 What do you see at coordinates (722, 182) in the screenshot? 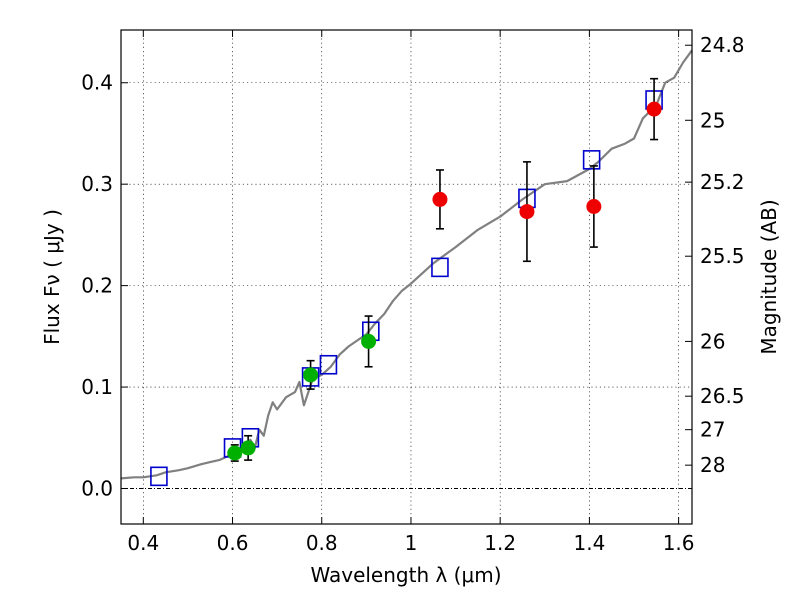
I see `right-tick-label: 25.2` at bounding box center [722, 182].